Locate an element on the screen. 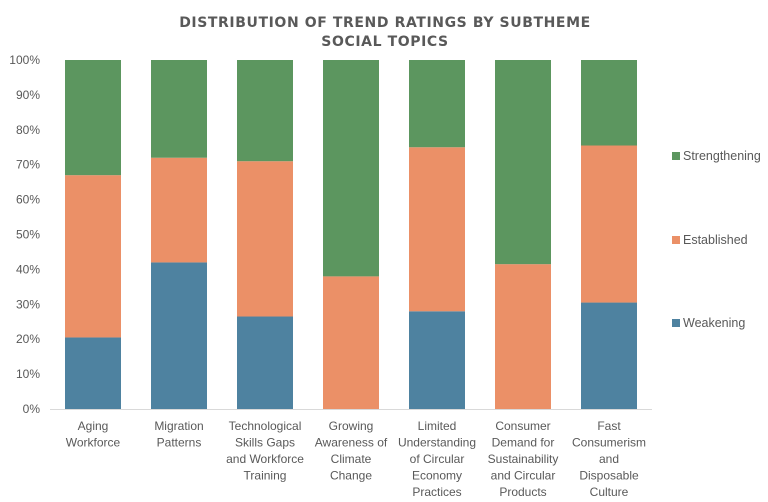 Image resolution: width=768 pixels, height=502 pixels. y-axis: 0% 10% 20% 30% 40% 50% 60% 70% 80% 90% 100% is located at coordinates (24, 234).